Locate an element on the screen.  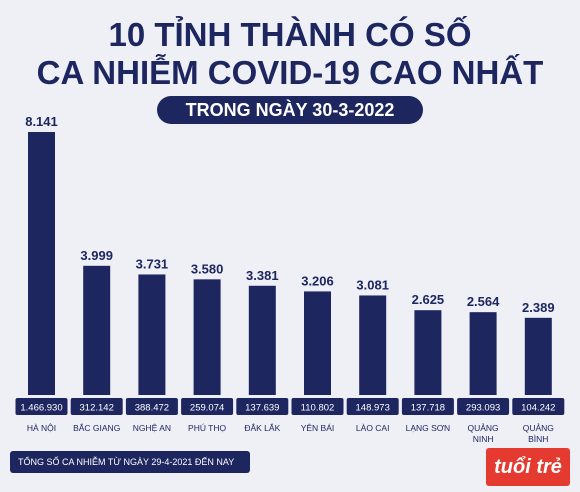
bar-value-label: 3.081 is located at coordinates (372, 284).